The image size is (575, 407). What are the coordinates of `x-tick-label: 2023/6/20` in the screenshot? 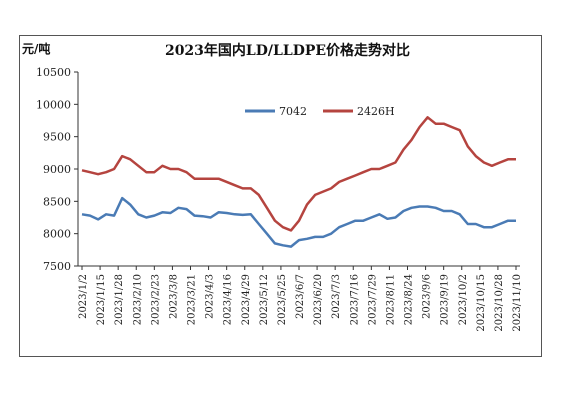 It's located at (318, 299).